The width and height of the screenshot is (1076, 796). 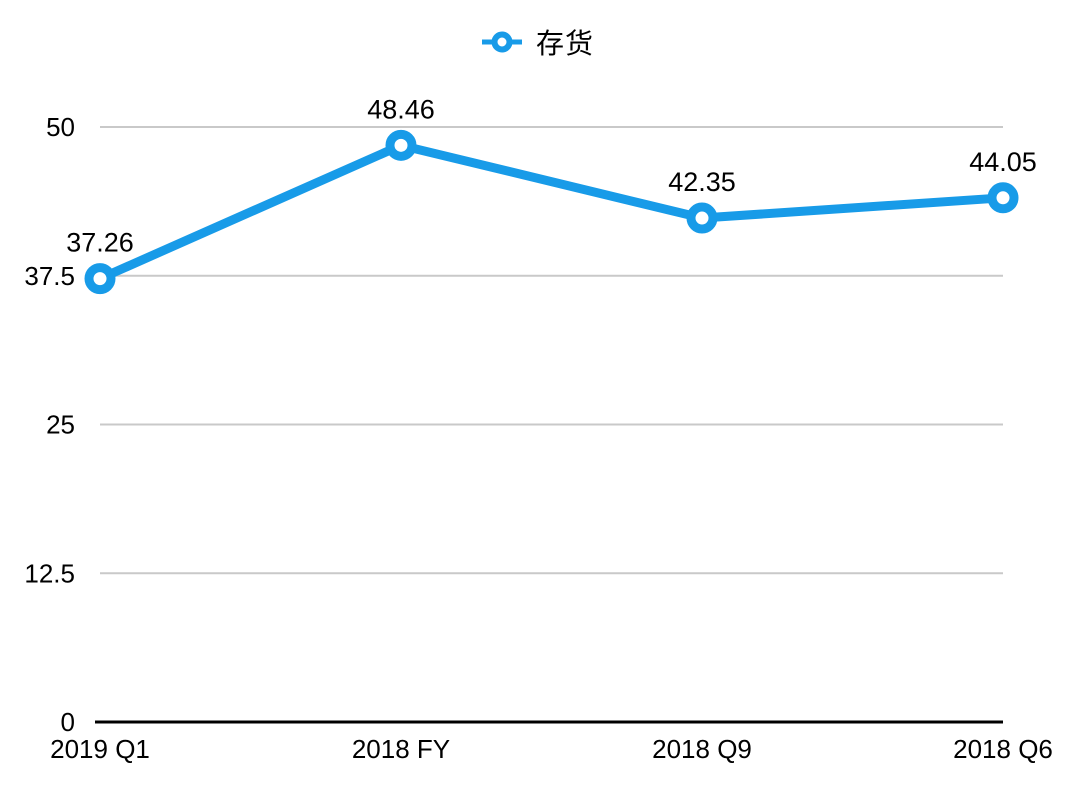 I want to click on y-tick-label: 0, so click(x=68, y=722).